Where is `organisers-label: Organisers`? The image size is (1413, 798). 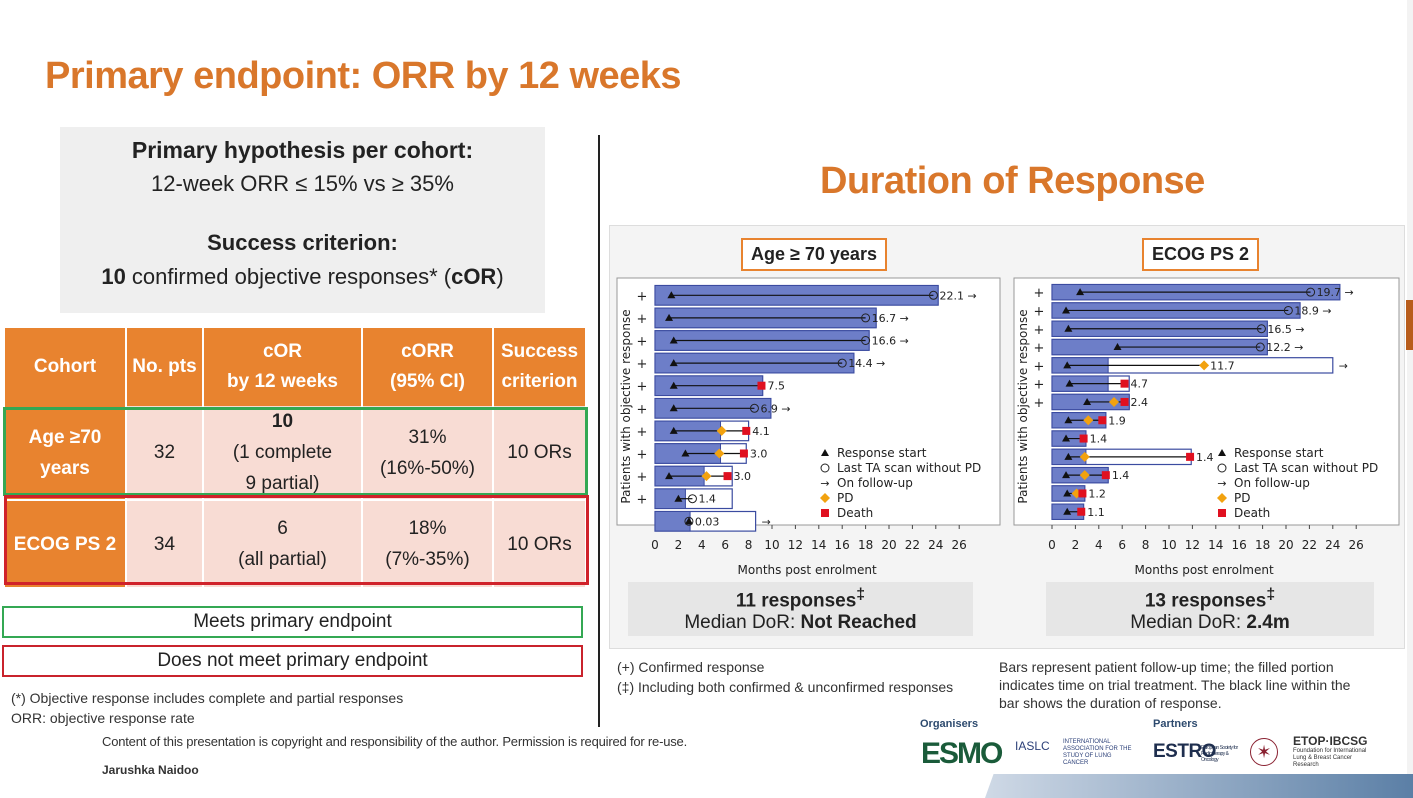 organisers-label: Organisers is located at coordinates (949, 724).